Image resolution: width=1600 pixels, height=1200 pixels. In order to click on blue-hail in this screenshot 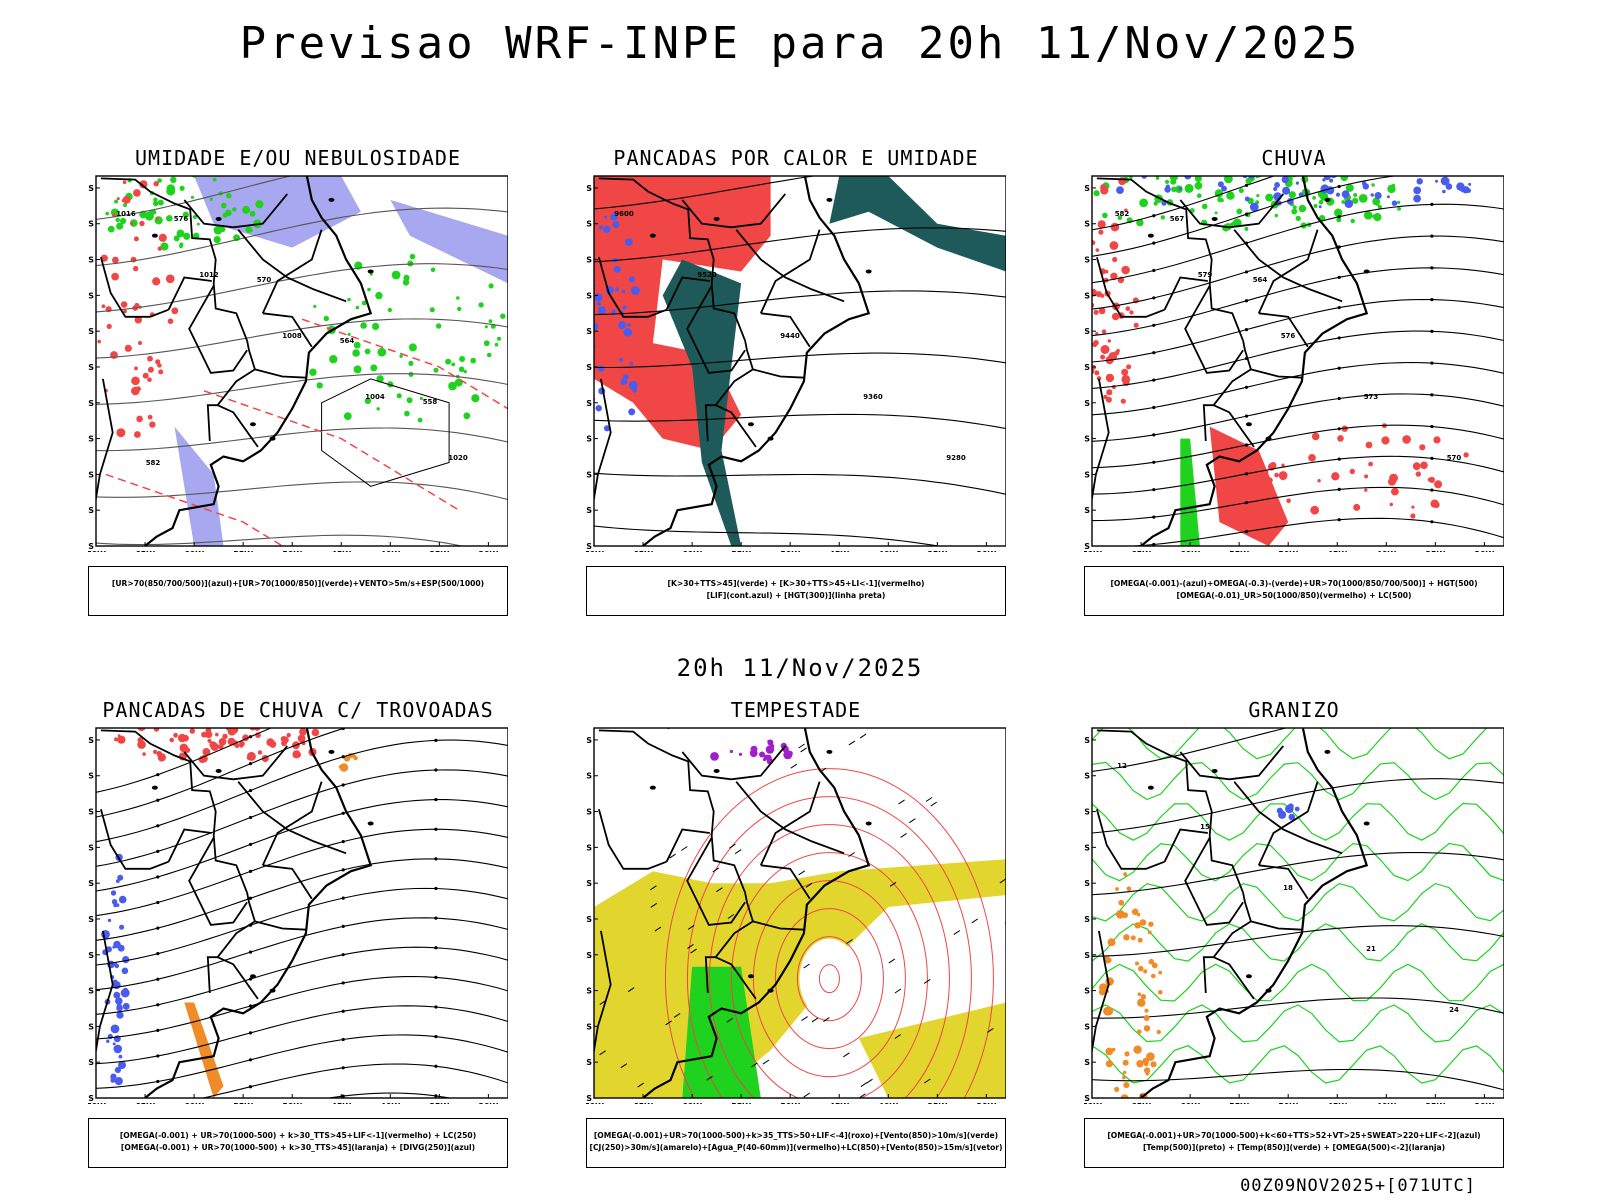, I will do `click(1297, 809)`.